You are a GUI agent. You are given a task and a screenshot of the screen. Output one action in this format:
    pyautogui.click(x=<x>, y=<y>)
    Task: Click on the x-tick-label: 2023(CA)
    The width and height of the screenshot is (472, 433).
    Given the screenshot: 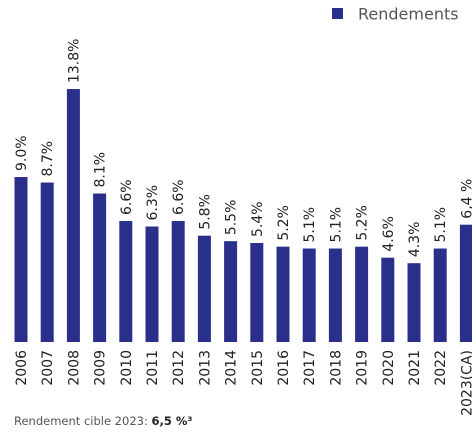 What is the action you would take?
    pyautogui.click(x=465, y=383)
    